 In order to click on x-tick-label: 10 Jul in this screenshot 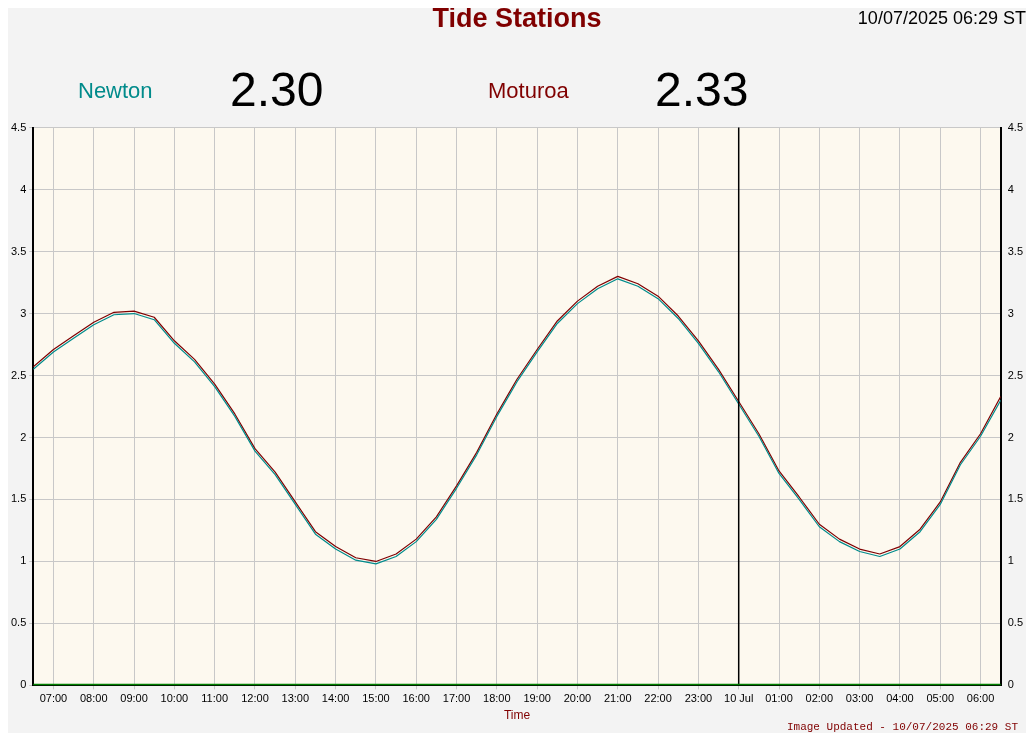, I will do `click(739, 698)`.